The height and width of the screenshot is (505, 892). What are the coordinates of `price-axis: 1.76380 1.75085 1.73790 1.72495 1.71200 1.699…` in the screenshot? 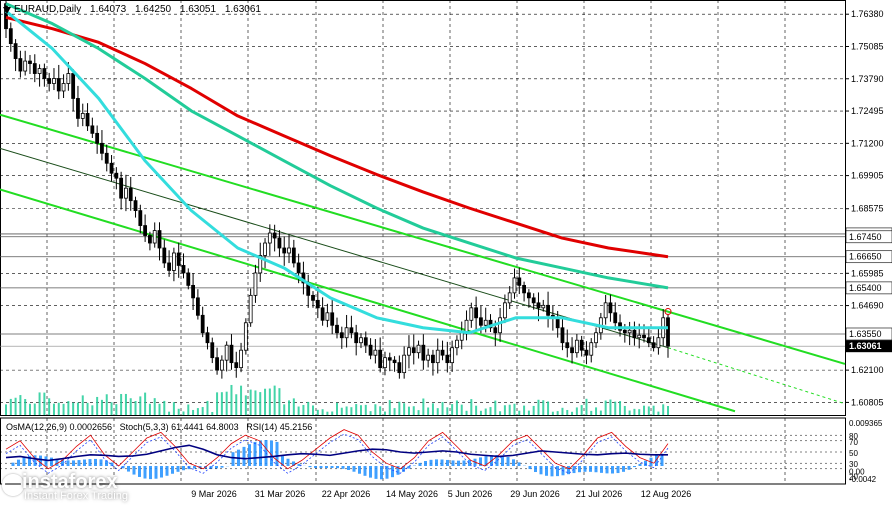 It's located at (868, 208).